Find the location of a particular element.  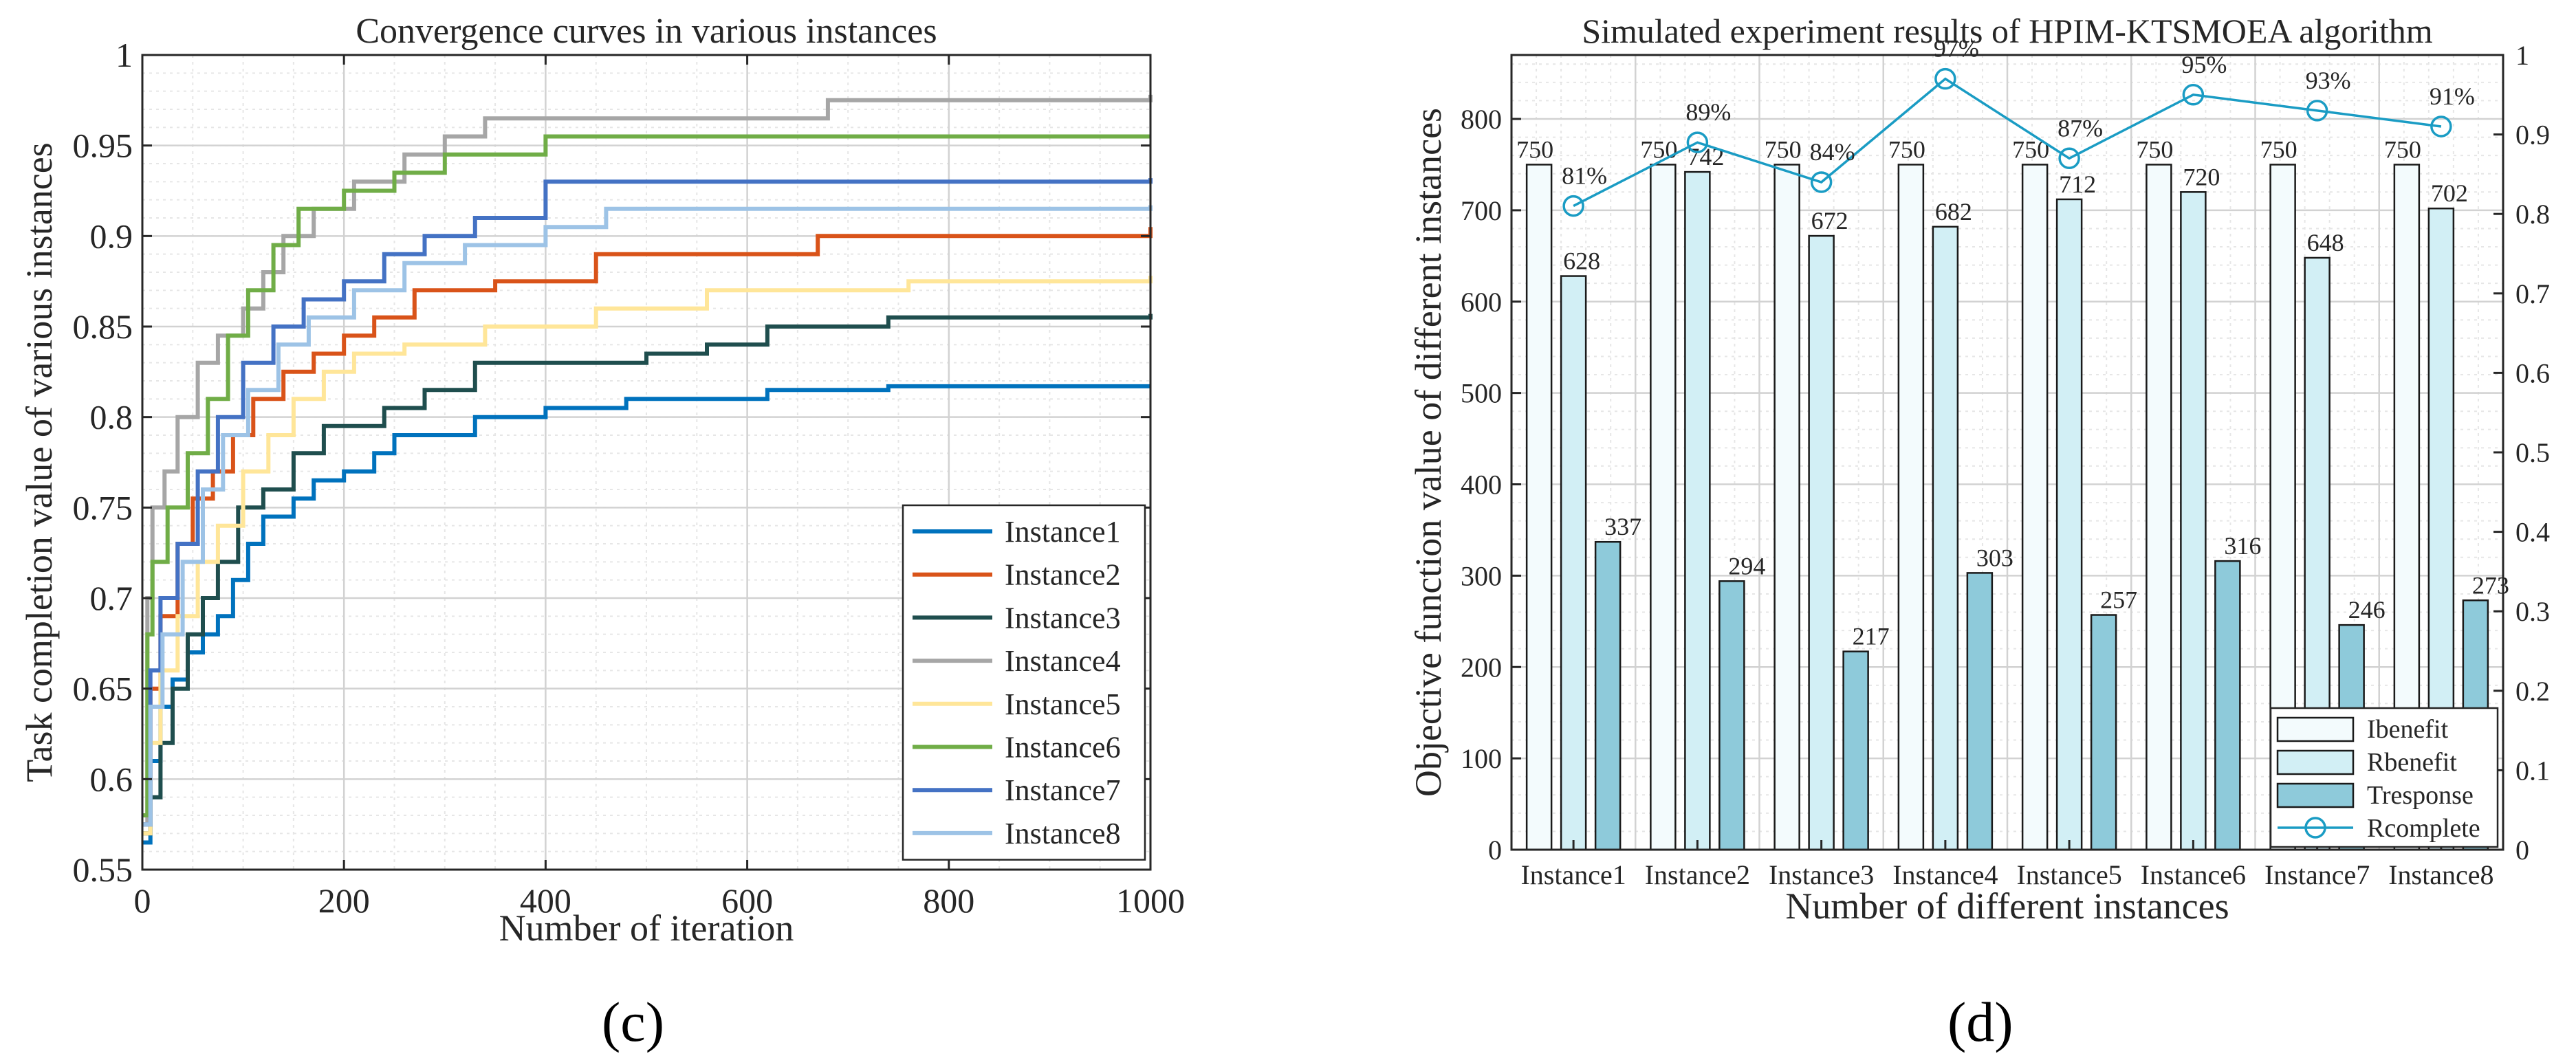

point-label-rcomplete-3: 84% is located at coordinates (1832, 152).